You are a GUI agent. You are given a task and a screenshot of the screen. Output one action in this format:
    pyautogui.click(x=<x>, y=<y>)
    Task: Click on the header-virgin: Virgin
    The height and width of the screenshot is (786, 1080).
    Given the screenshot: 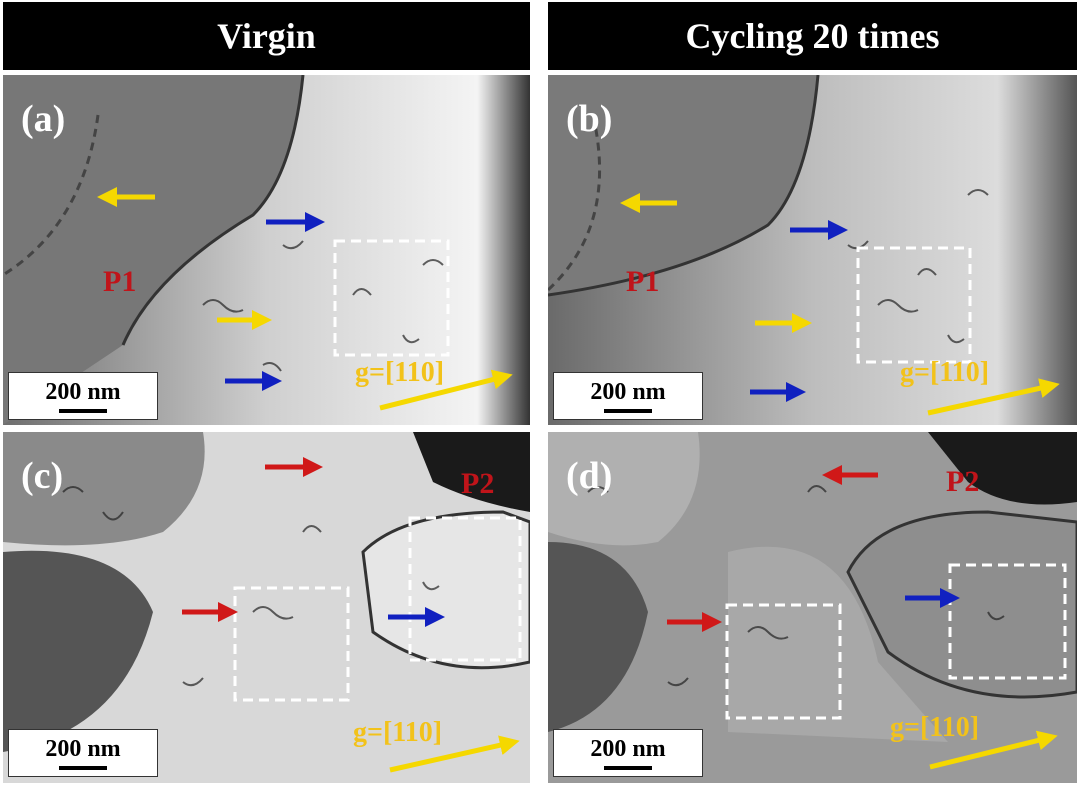 What is the action you would take?
    pyautogui.click(x=266, y=36)
    